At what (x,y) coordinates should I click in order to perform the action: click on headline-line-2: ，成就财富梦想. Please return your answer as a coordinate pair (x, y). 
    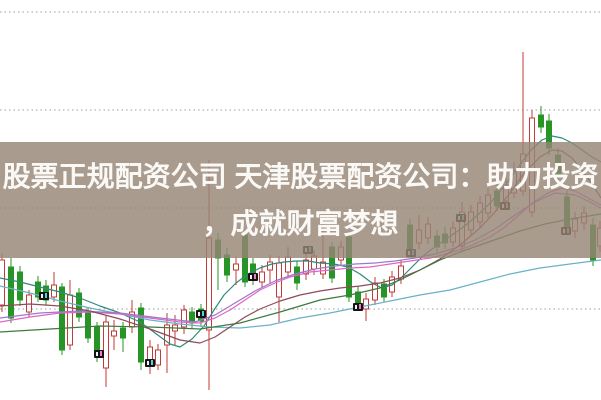
    Looking at the image, I should click on (300, 223).